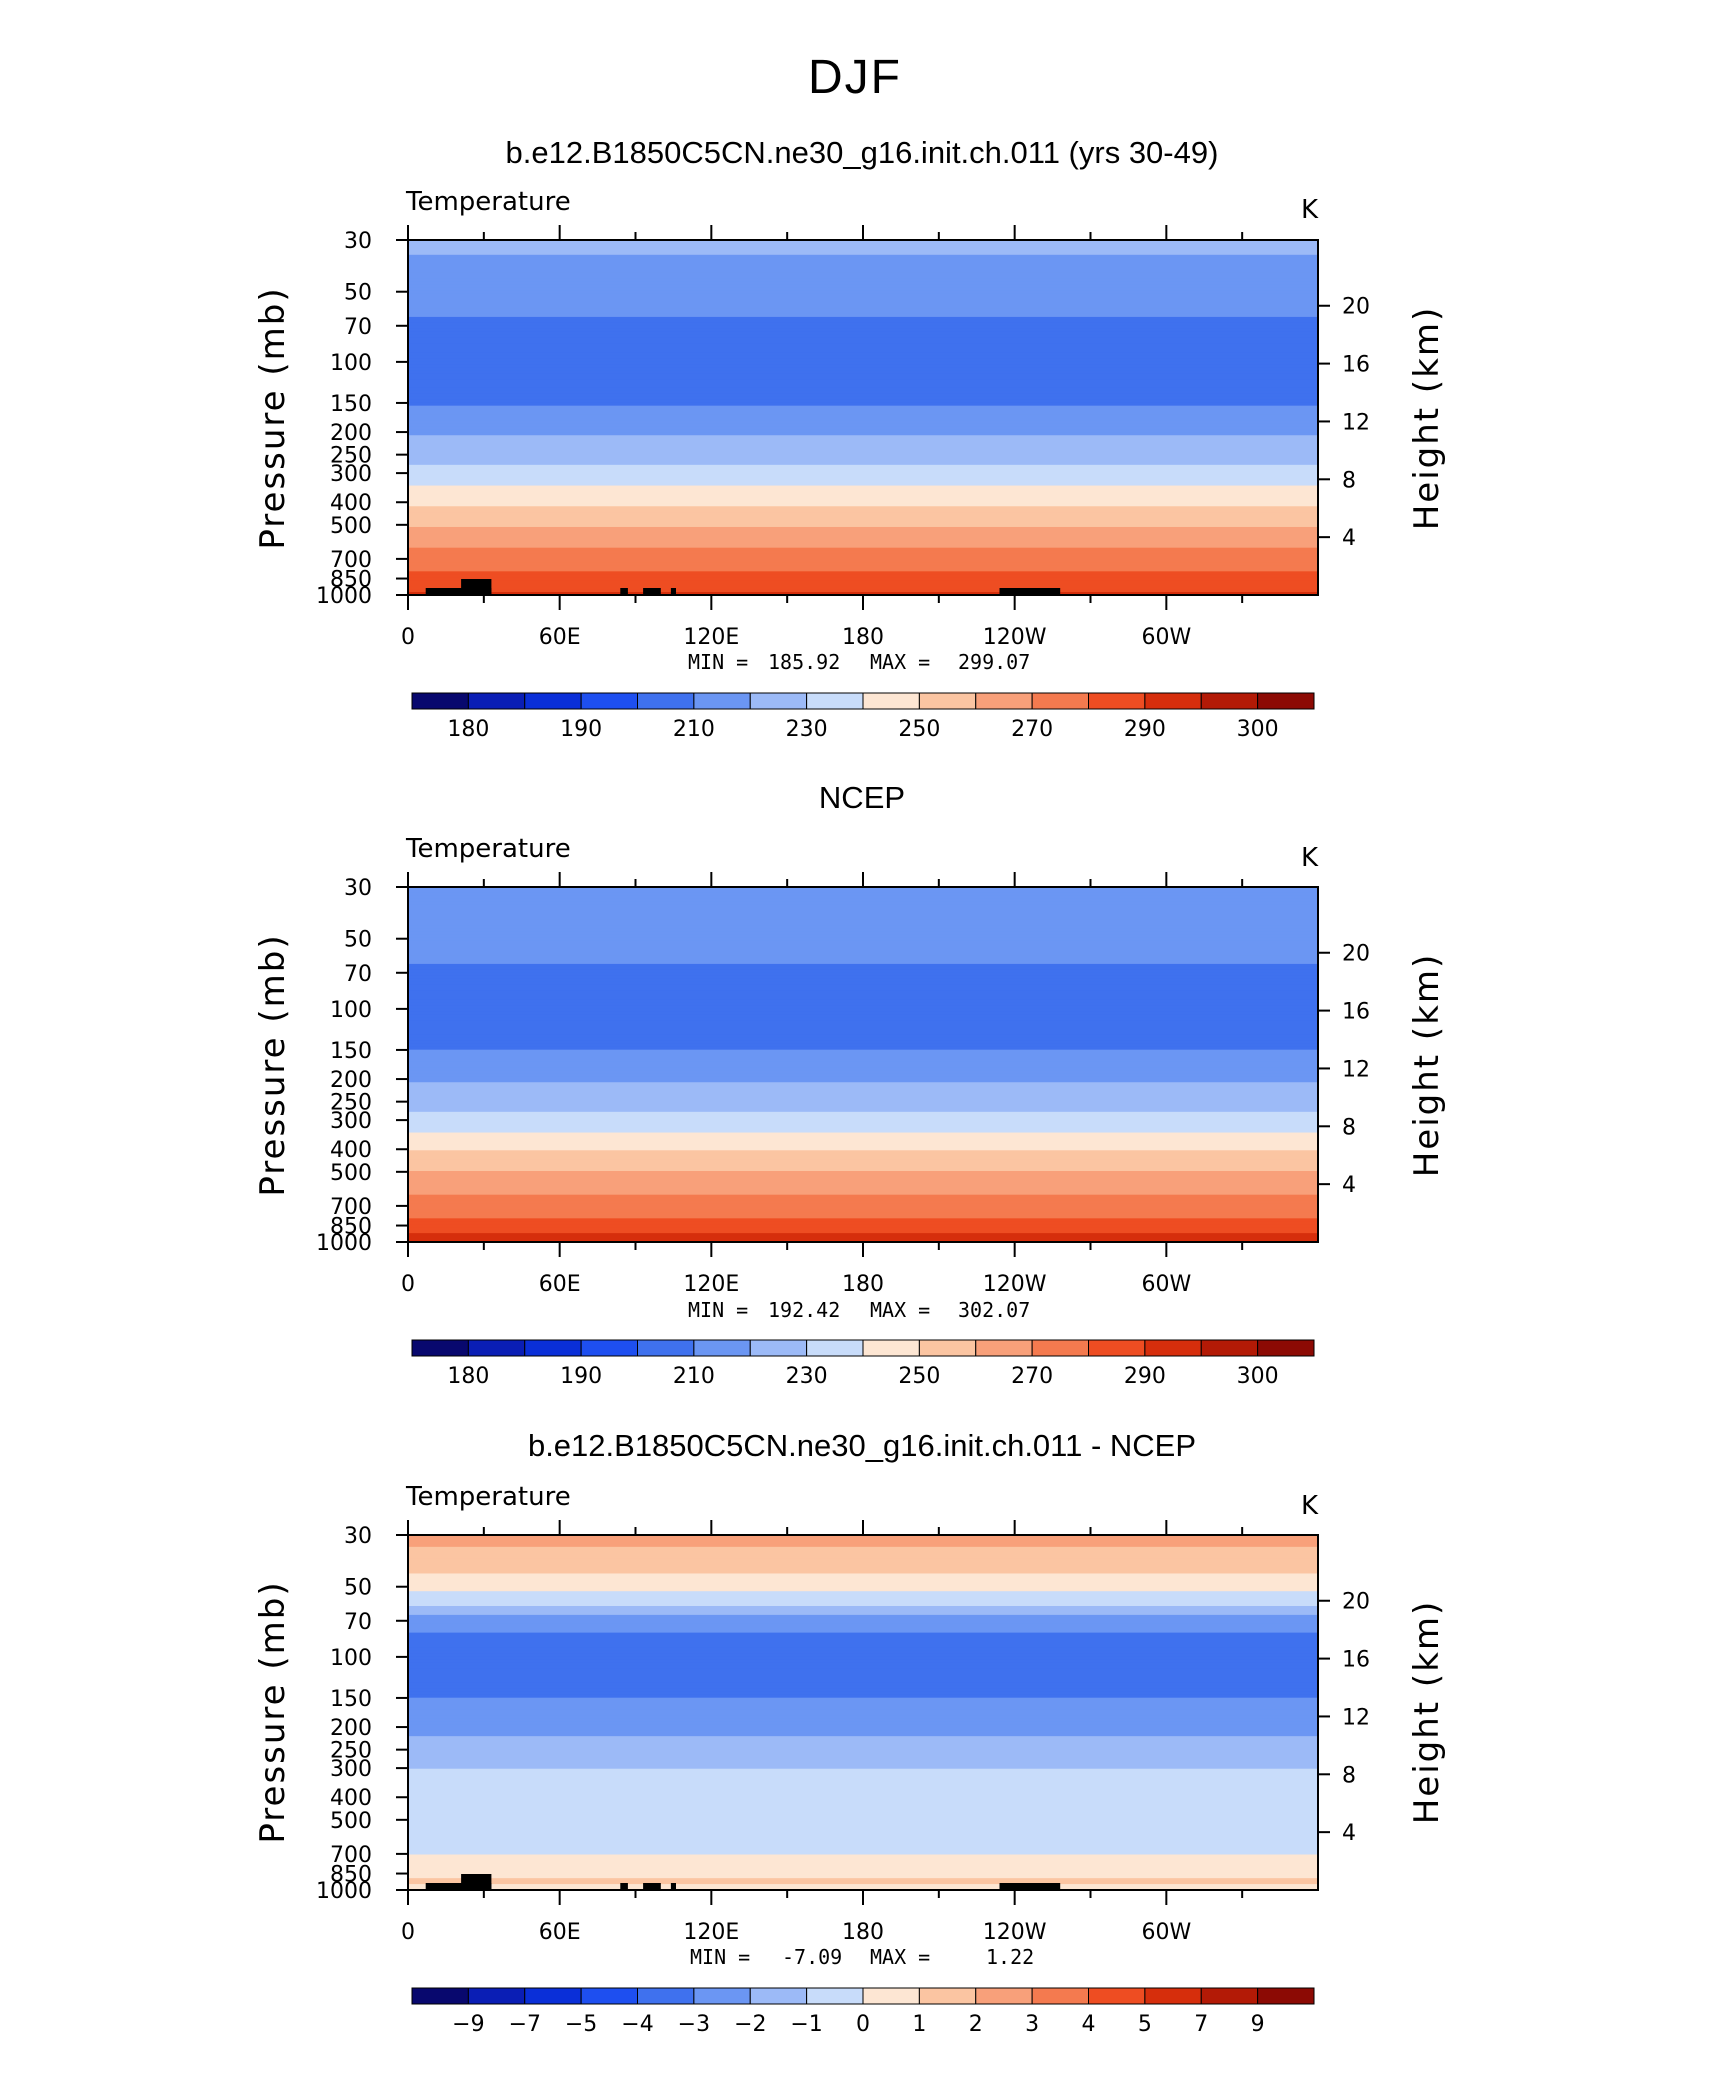  I want to click on x-tick-label: 60W, so click(1166, 1284).